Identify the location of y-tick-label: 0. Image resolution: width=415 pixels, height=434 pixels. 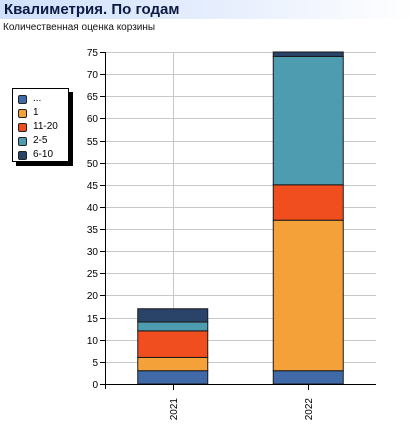
(95, 385).